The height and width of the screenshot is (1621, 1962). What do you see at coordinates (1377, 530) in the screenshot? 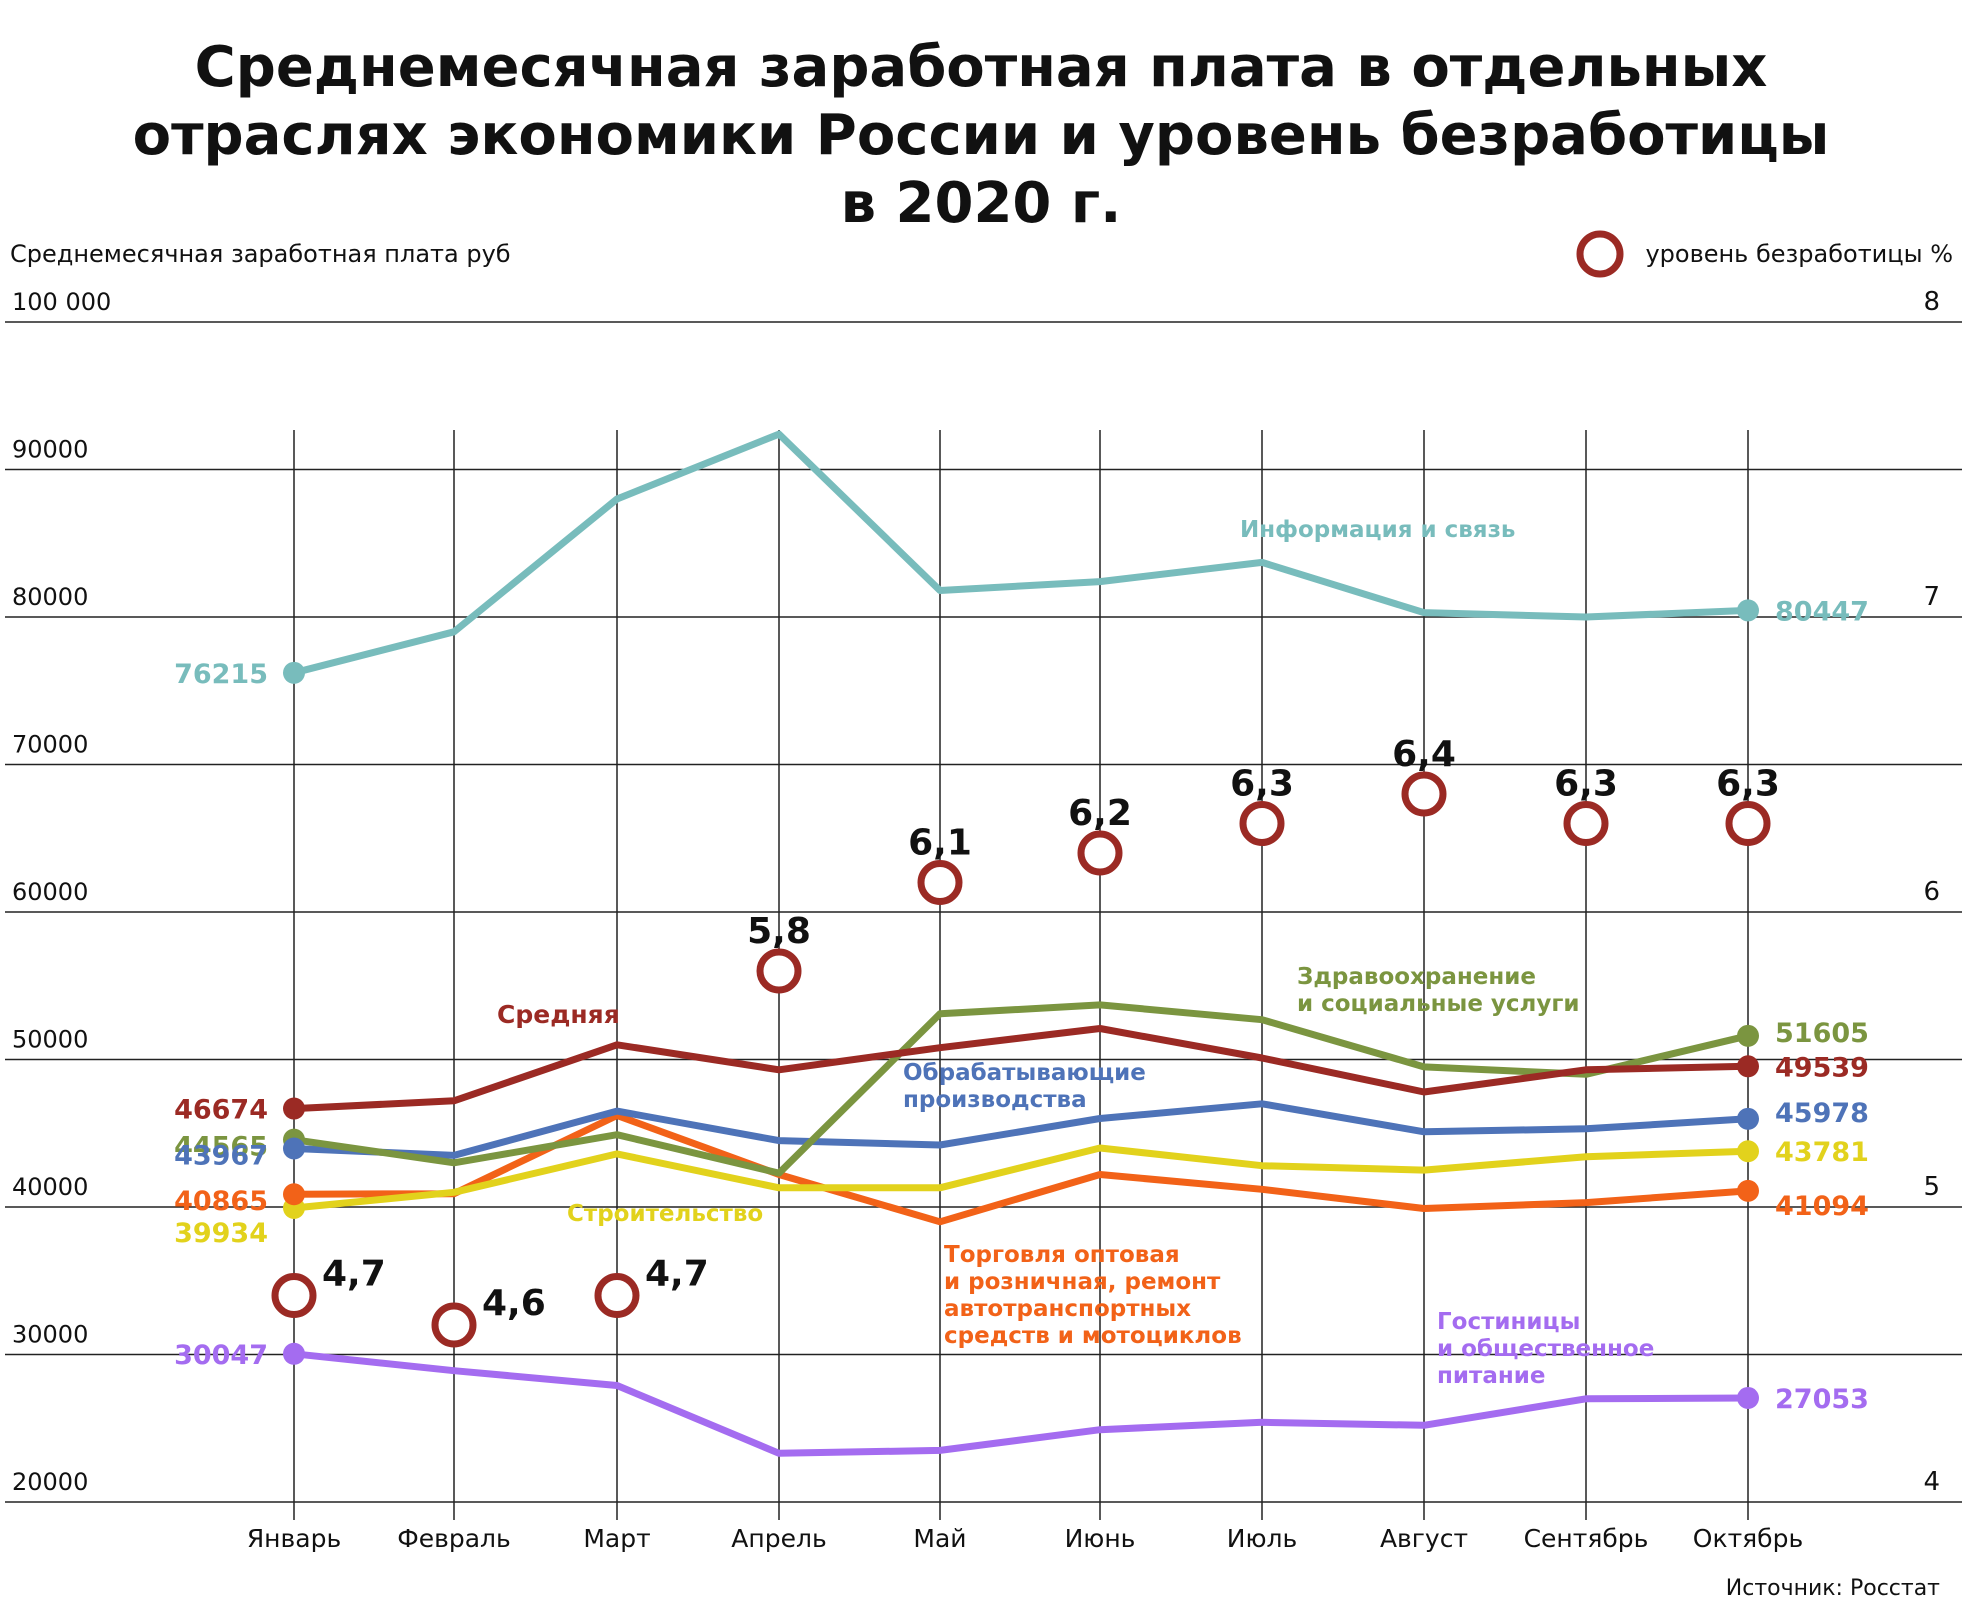
I see `series-name-info: Информация и связь` at bounding box center [1377, 530].